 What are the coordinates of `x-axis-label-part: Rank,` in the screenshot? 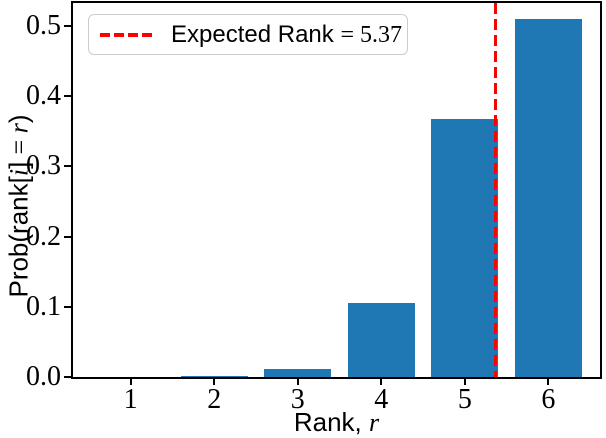 It's located at (331, 422).